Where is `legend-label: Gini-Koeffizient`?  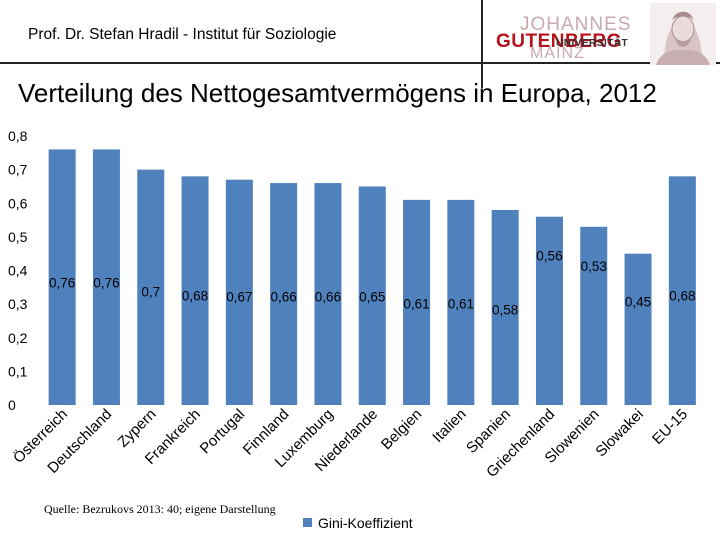
legend-label: Gini-Koeffizient is located at coordinates (365, 523).